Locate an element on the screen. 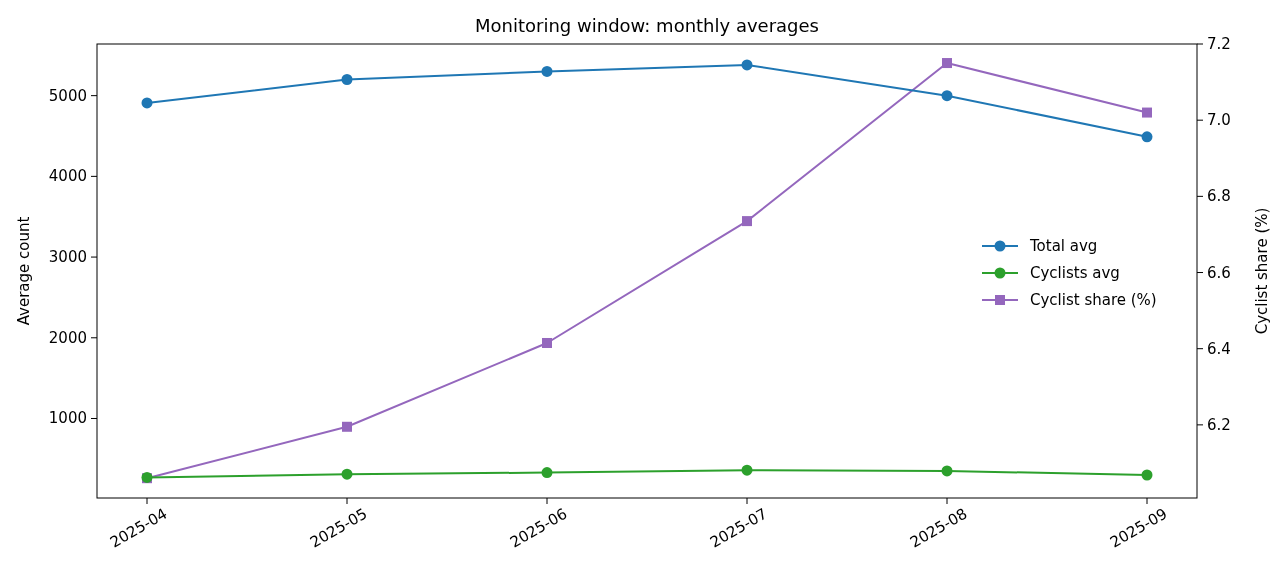 The height and width of the screenshot is (562, 1279). y-axis-title: Average count is located at coordinates (24, 271).